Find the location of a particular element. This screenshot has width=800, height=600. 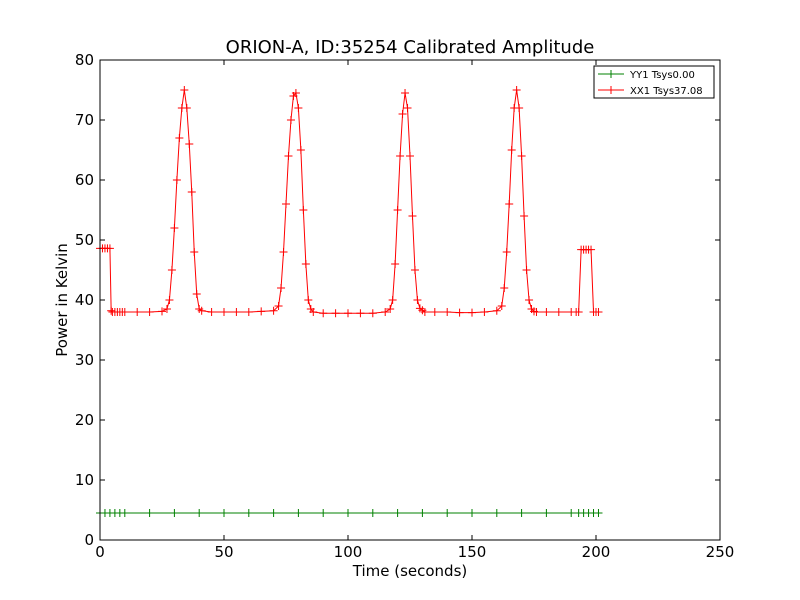

x-tick-label: 100 is located at coordinates (348, 552).